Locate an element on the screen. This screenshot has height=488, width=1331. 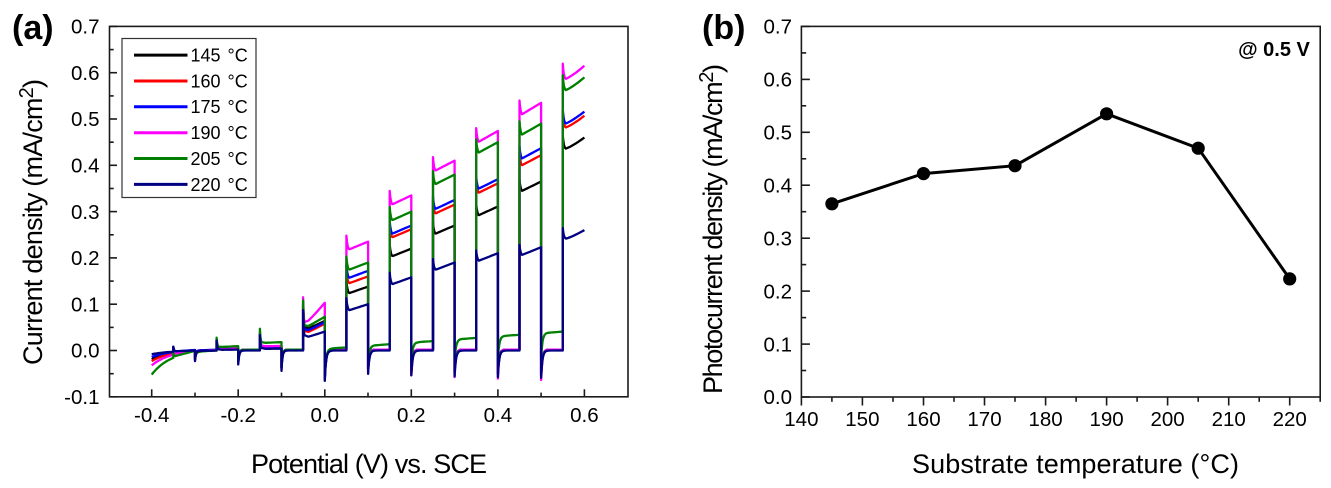
svg-text:160°C: 160 °C is located at coordinates (219, 81).